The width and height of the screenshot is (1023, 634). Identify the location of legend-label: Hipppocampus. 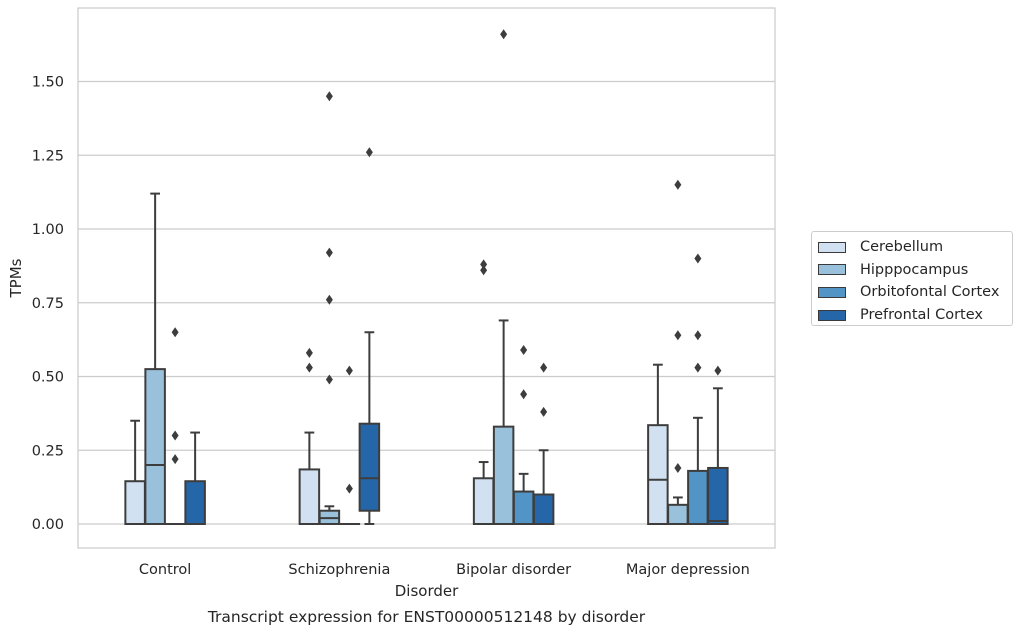
(914, 269).